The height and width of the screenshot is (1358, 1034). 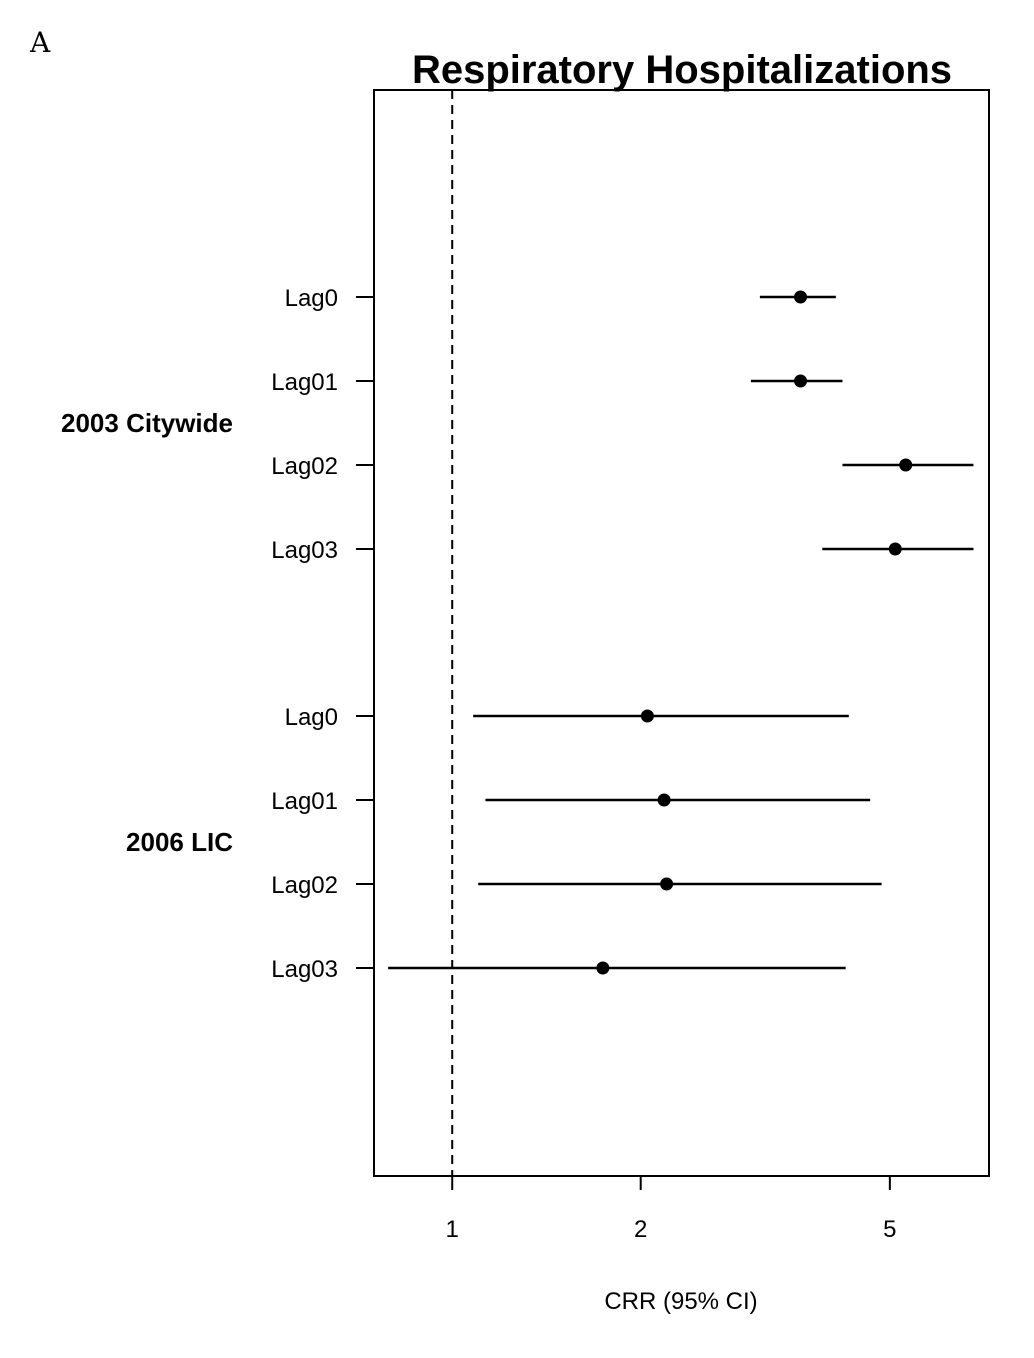 I want to click on x-axis-ticks: 1 2 5, so click(x=671, y=1209).